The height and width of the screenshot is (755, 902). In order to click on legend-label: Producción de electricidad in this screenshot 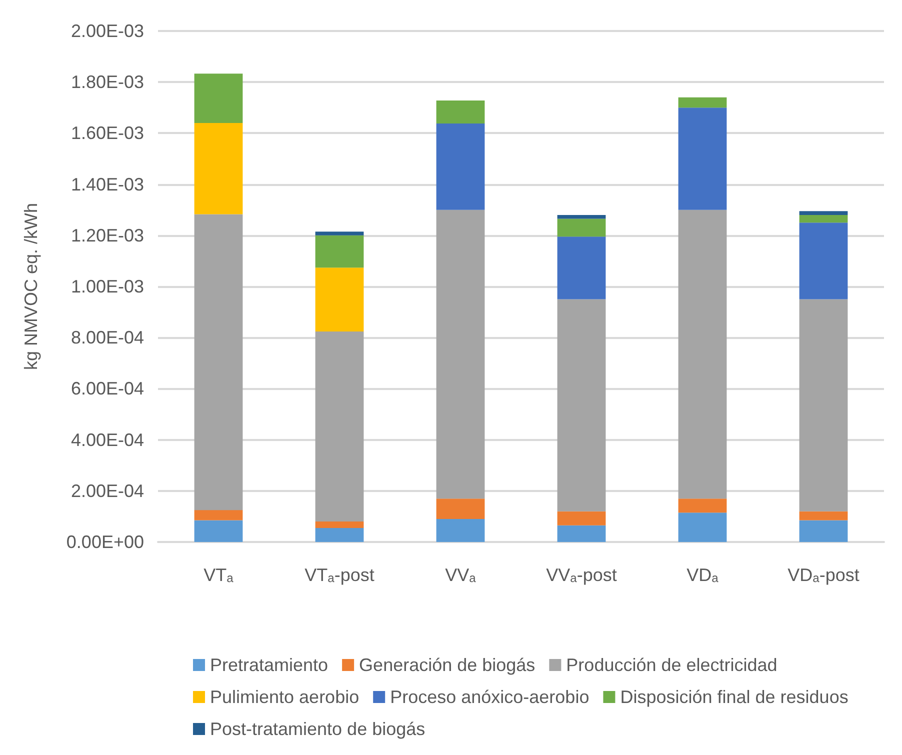, I will do `click(672, 665)`.